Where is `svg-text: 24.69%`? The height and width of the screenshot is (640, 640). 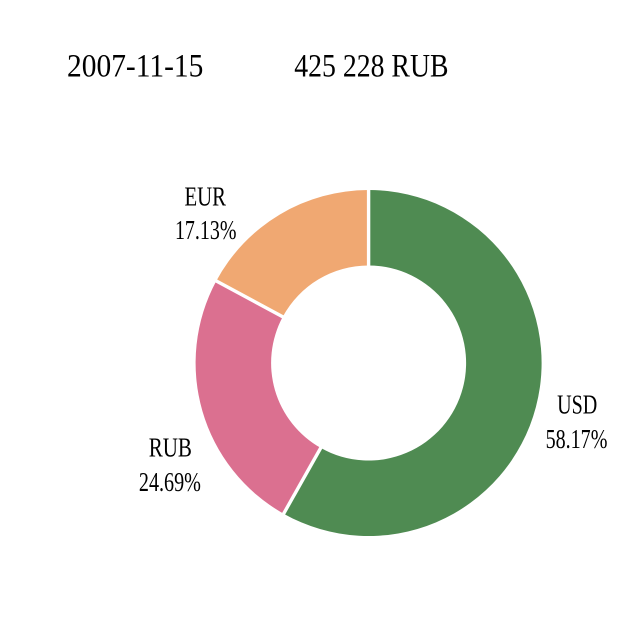 svg-text: 24.69% is located at coordinates (170, 482).